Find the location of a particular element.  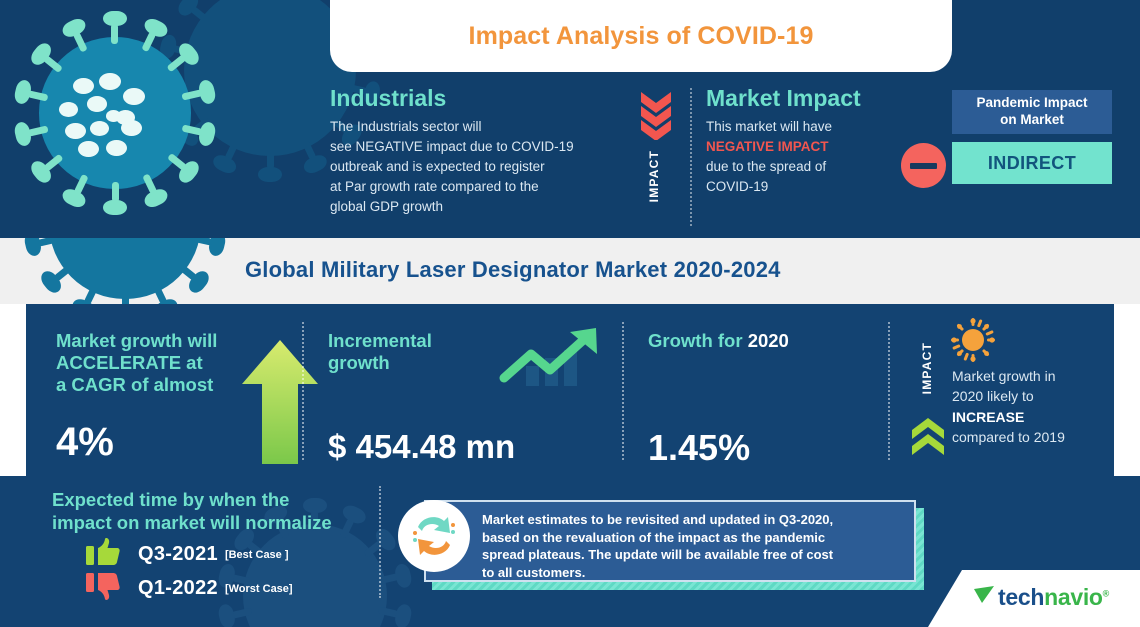

page-title: Impact Analysis of COVID-19 is located at coordinates (641, 35).